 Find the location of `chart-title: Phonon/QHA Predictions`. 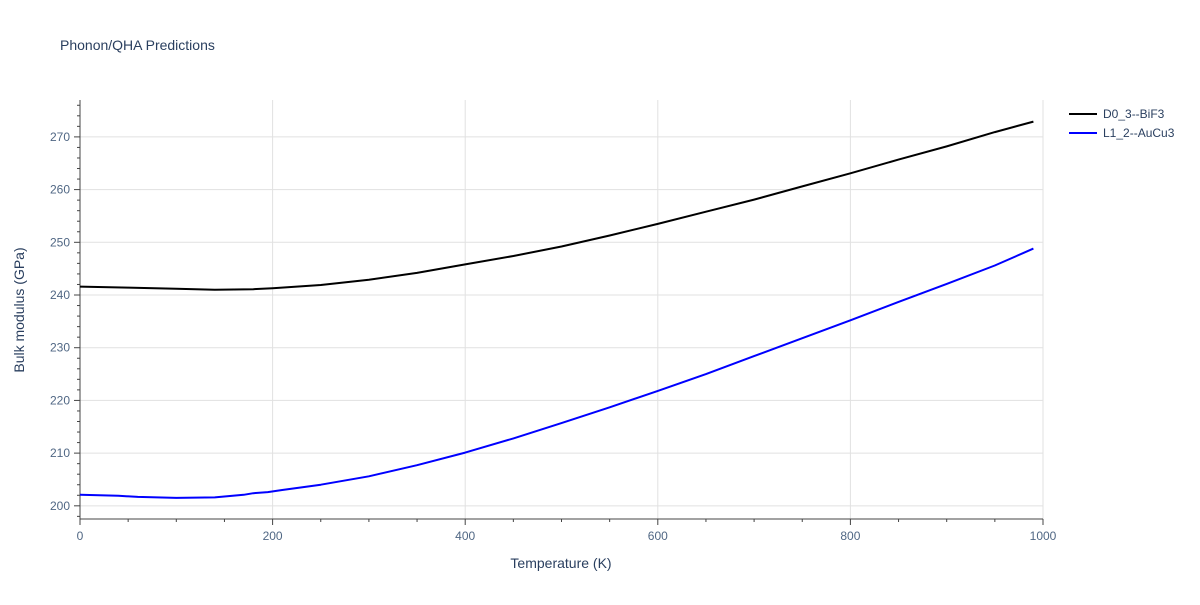

chart-title: Phonon/QHA Predictions is located at coordinates (137, 45).